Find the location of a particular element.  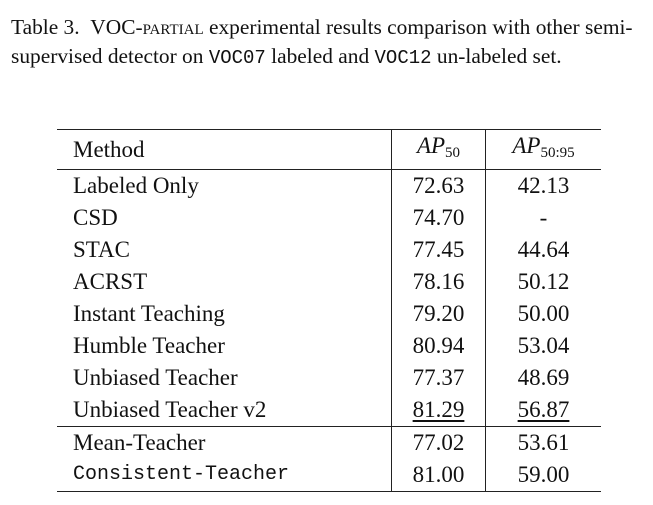

row-ap50: 80.94 is located at coordinates (438, 346).